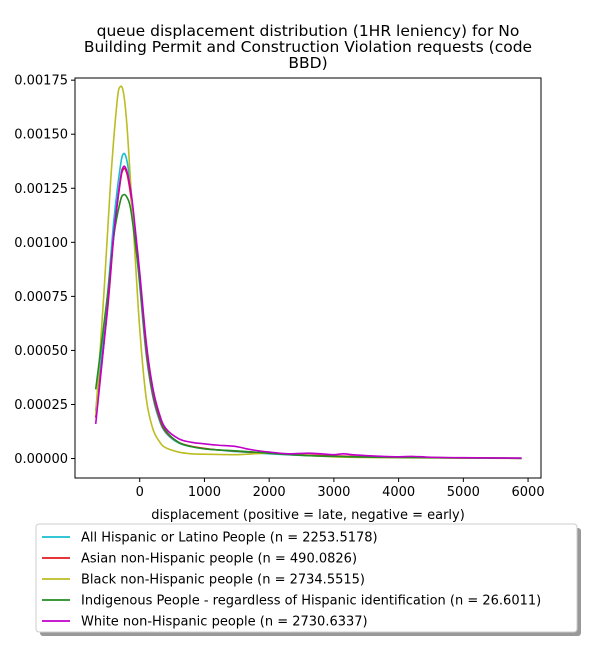 Image resolution: width=600 pixels, height=650 pixels. What do you see at coordinates (398, 492) in the screenshot?
I see `x-tick-label: 4000` at bounding box center [398, 492].